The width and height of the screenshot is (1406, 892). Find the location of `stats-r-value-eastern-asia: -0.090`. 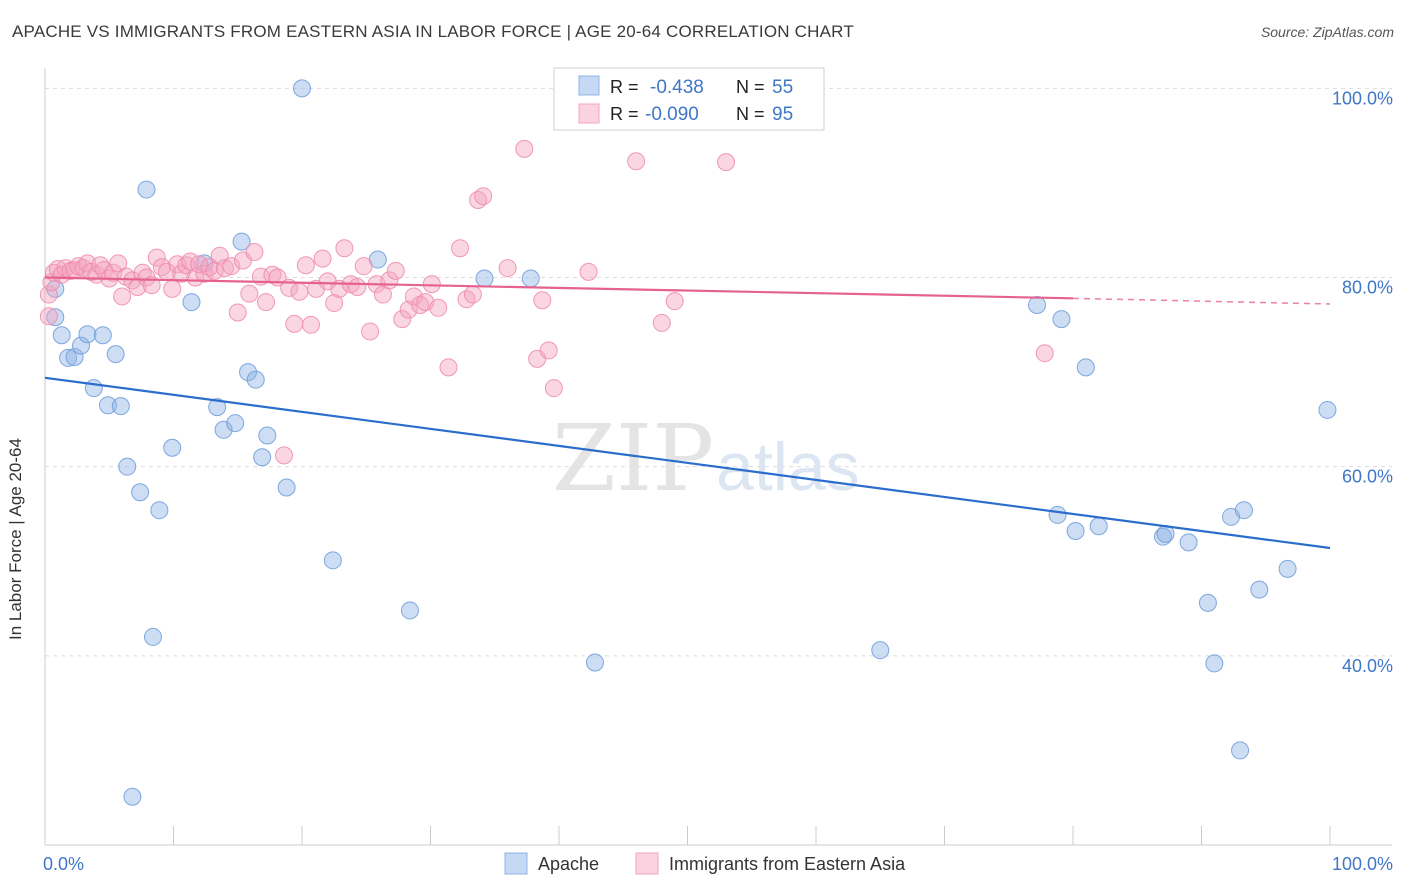

stats-r-value-eastern-asia: -0.090 is located at coordinates (672, 114).